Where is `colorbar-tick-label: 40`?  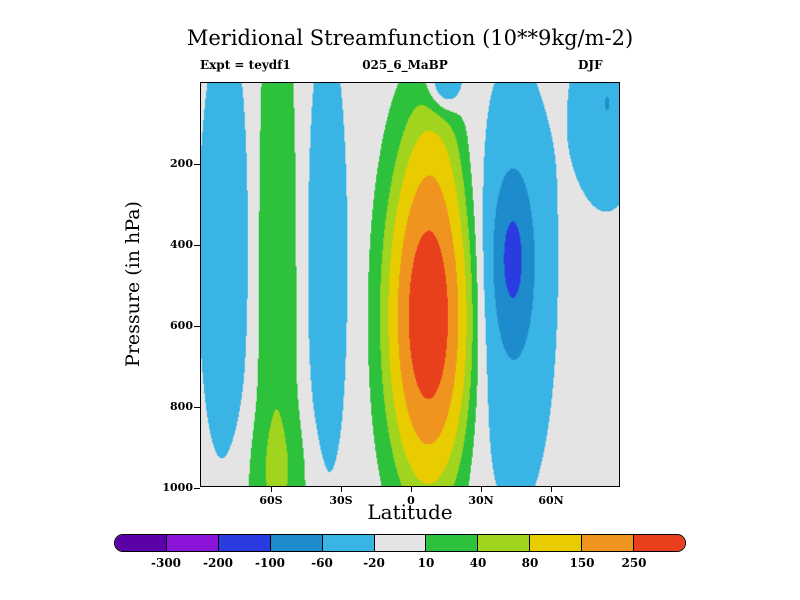
colorbar-tick-label: 40 is located at coordinates (478, 563).